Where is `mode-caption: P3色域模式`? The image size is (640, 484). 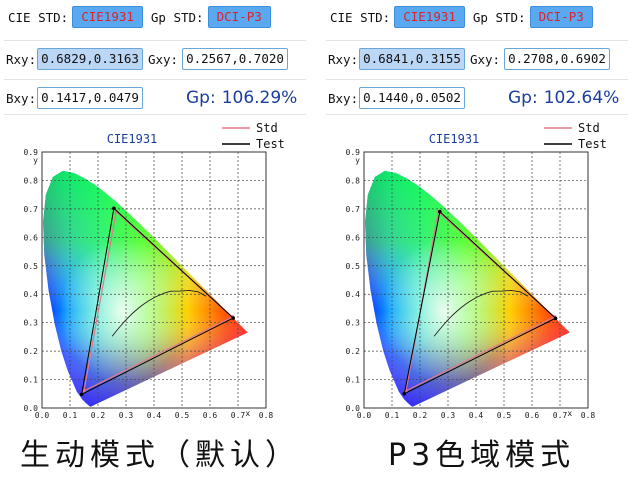
mode-caption: P3色域模式 is located at coordinates (482, 455).